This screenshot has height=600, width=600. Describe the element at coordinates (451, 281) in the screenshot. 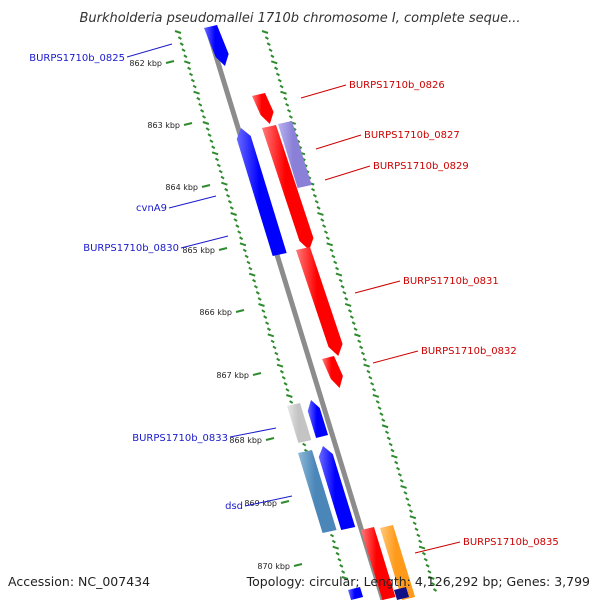

I see `right-gene-label: BURPS1710b_0831` at that location.